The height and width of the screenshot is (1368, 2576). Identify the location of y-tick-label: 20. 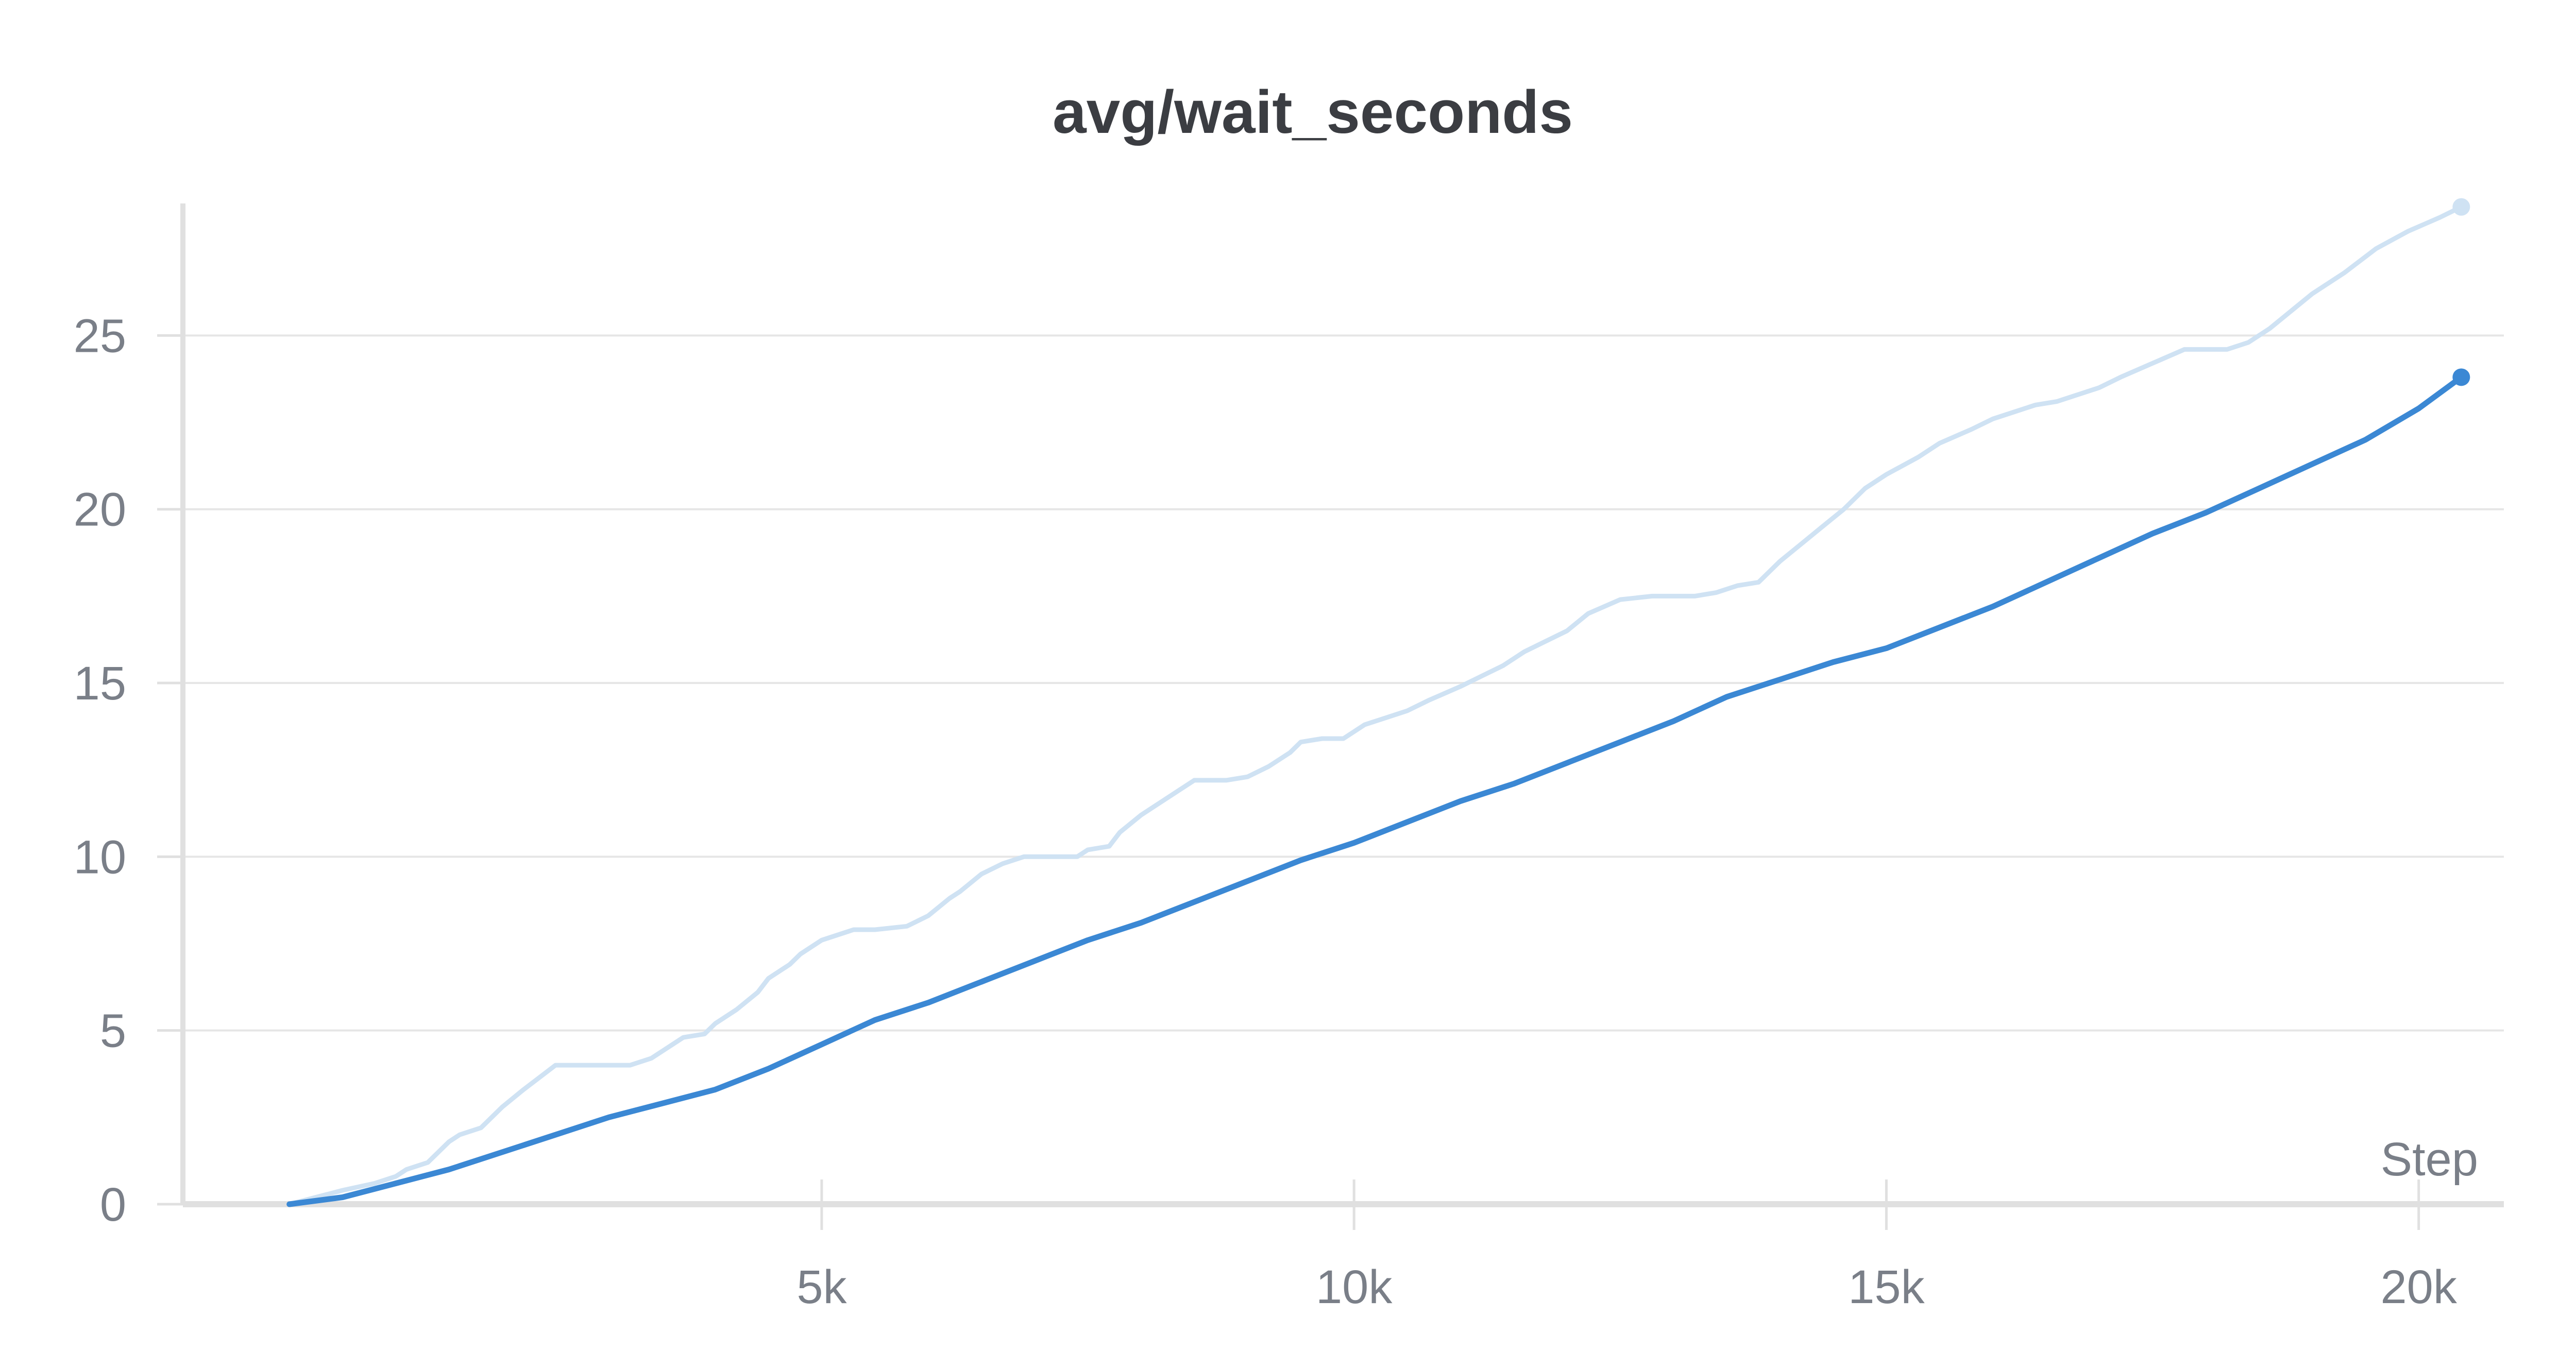
(100, 510).